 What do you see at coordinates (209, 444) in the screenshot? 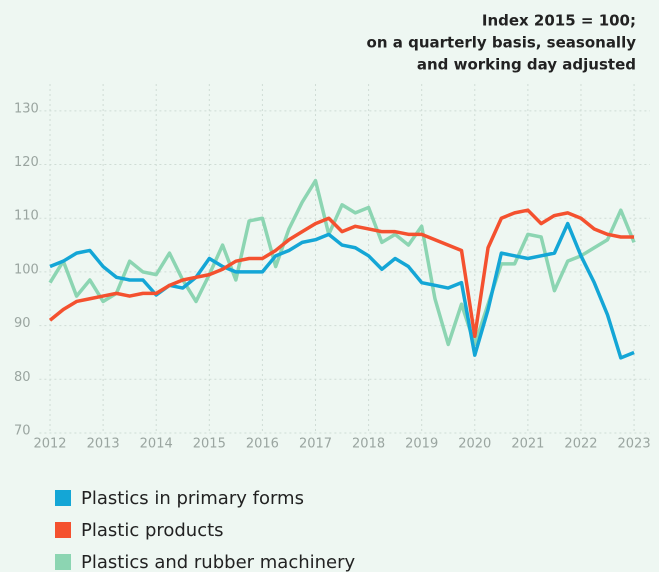
I see `x-tick-label: 2015` at bounding box center [209, 444].